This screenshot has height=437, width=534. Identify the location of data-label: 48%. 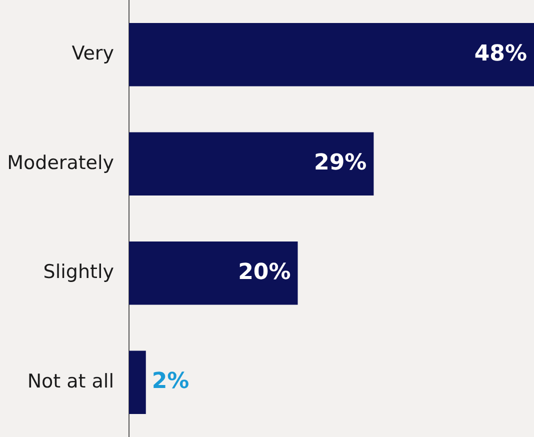
(500, 53).